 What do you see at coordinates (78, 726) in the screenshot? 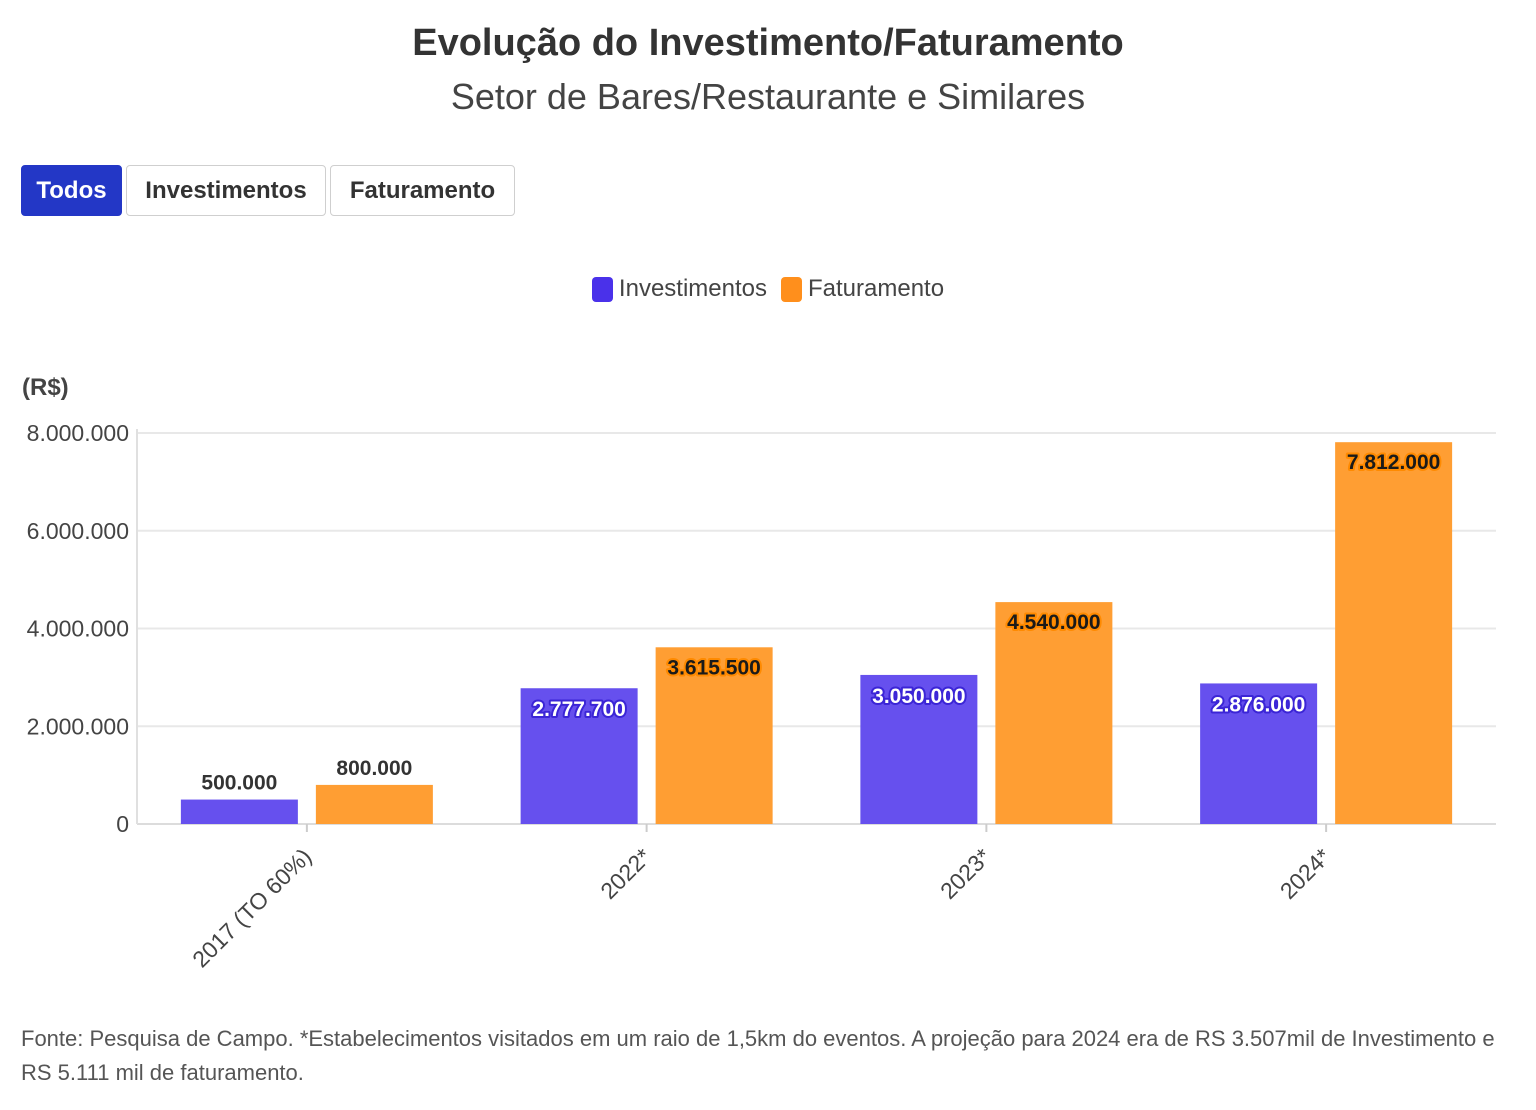
I see `y-tick-label: 2.000.000` at bounding box center [78, 726].